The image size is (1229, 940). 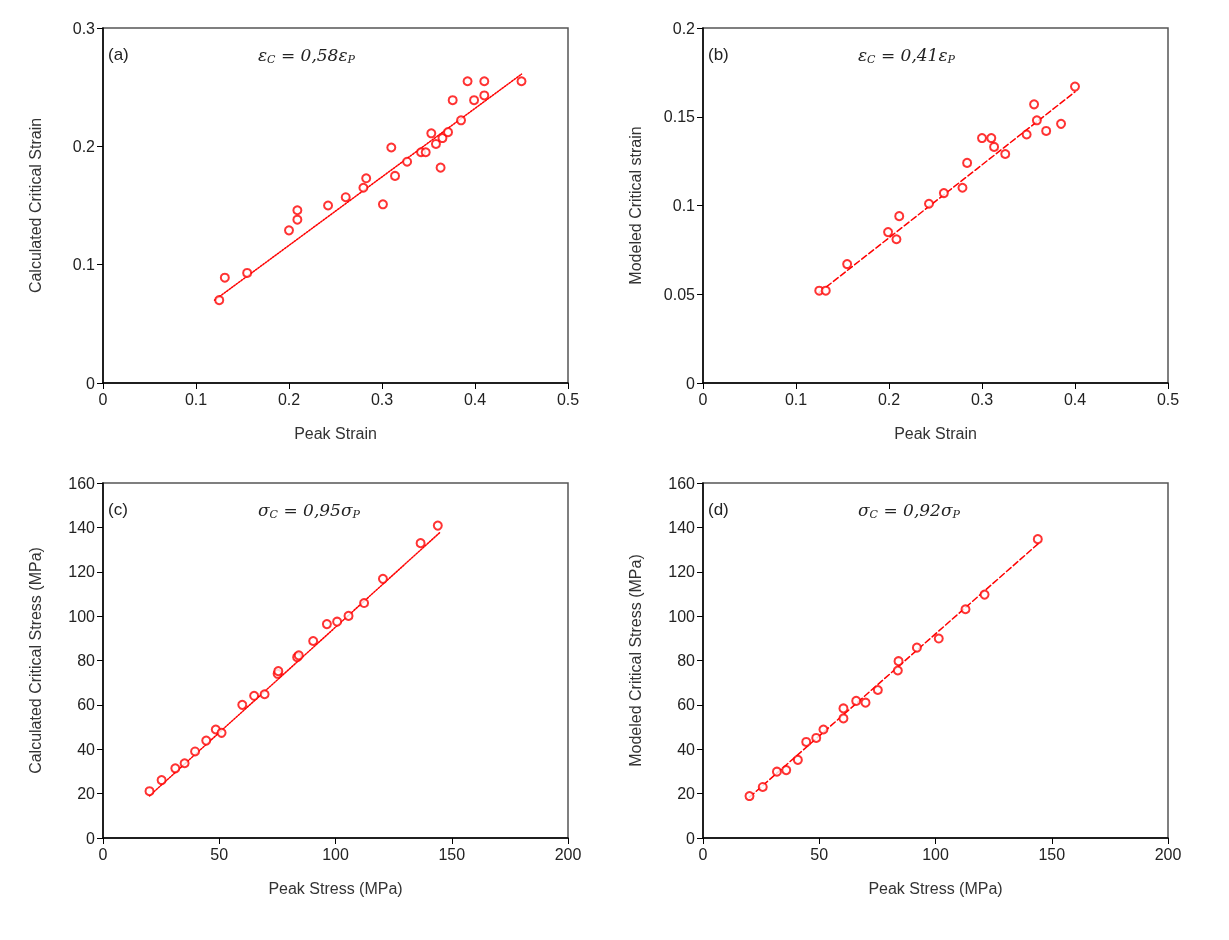 What do you see at coordinates (718, 54) in the screenshot?
I see `annotation: (b)` at bounding box center [718, 54].